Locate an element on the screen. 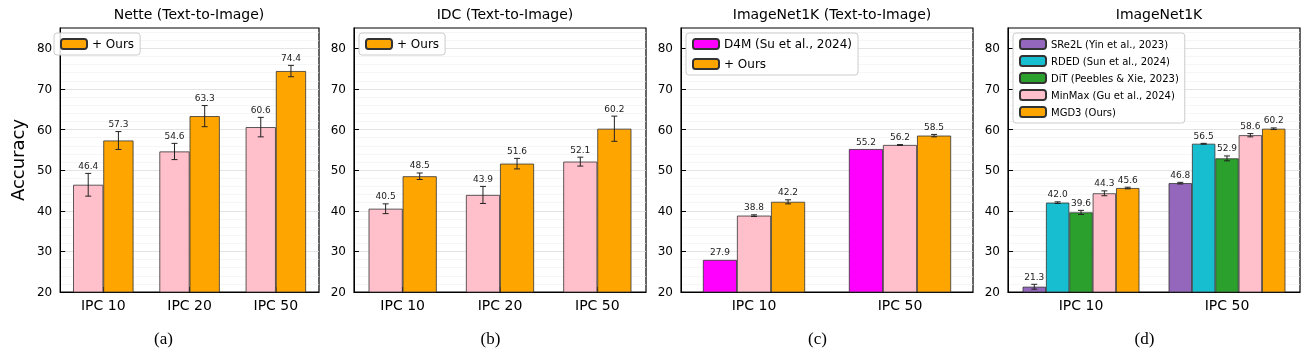 Image resolution: width=1308 pixels, height=355 pixels. data-label: 74.4 is located at coordinates (291, 57).